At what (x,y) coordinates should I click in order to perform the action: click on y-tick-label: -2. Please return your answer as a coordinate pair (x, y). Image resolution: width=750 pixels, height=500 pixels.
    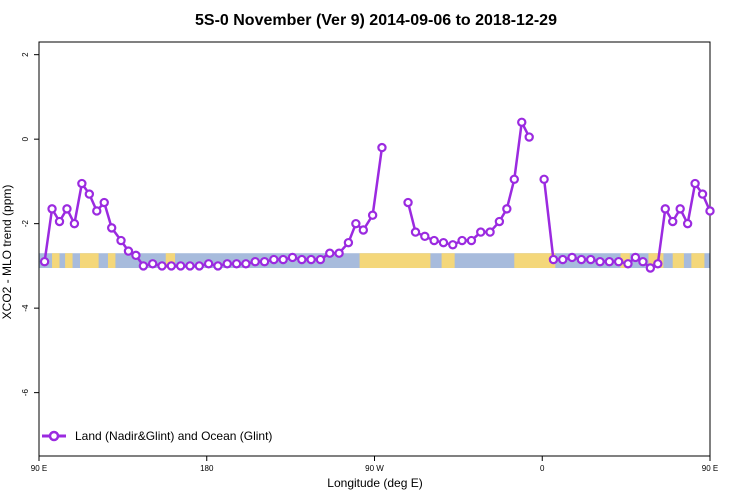
    Looking at the image, I should click on (25, 224).